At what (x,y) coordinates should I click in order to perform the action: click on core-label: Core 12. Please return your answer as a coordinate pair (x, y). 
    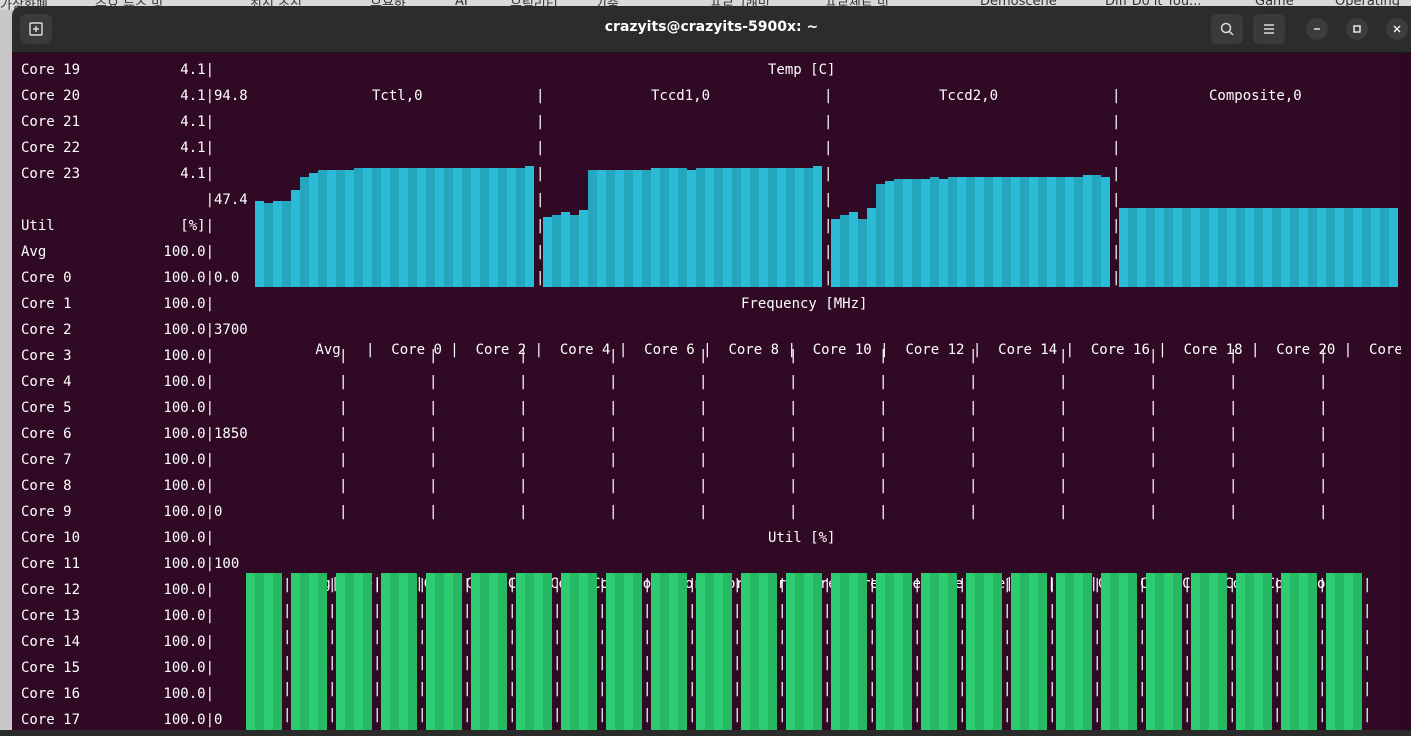
    Looking at the image, I should click on (51, 590).